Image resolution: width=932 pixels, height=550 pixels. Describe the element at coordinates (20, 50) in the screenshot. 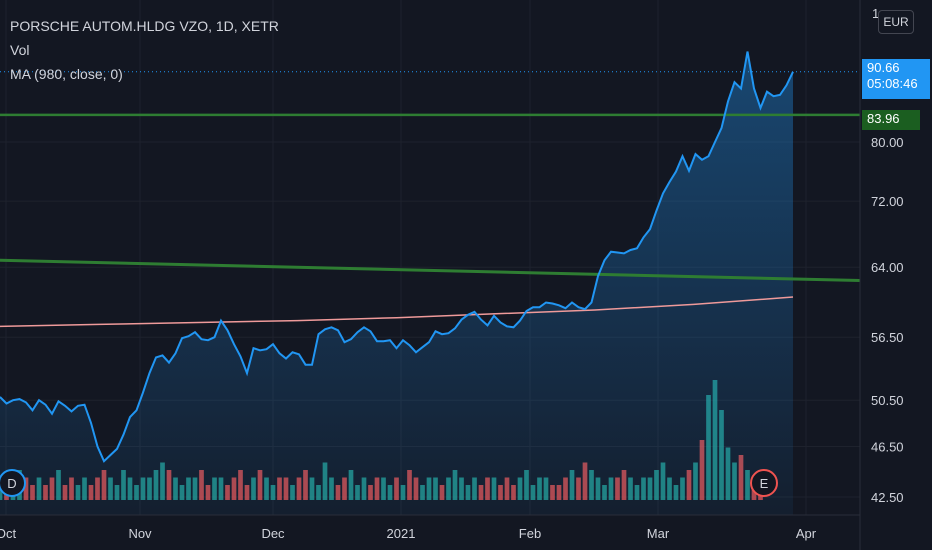

I see `volume-indicator-label: Vol` at that location.